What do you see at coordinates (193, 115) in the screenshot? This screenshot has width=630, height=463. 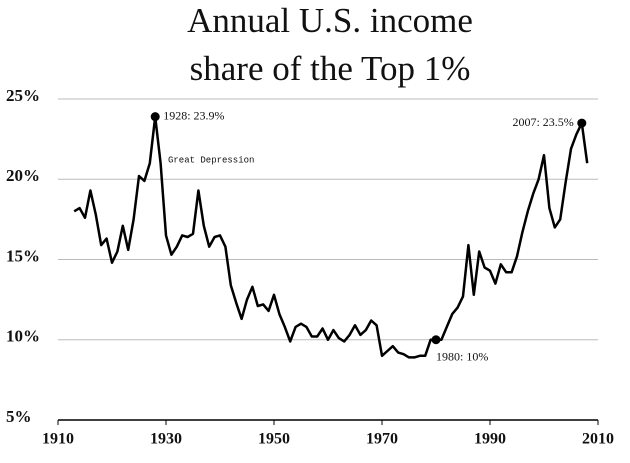 I see `annotation: 1928: 23.9%` at bounding box center [193, 115].